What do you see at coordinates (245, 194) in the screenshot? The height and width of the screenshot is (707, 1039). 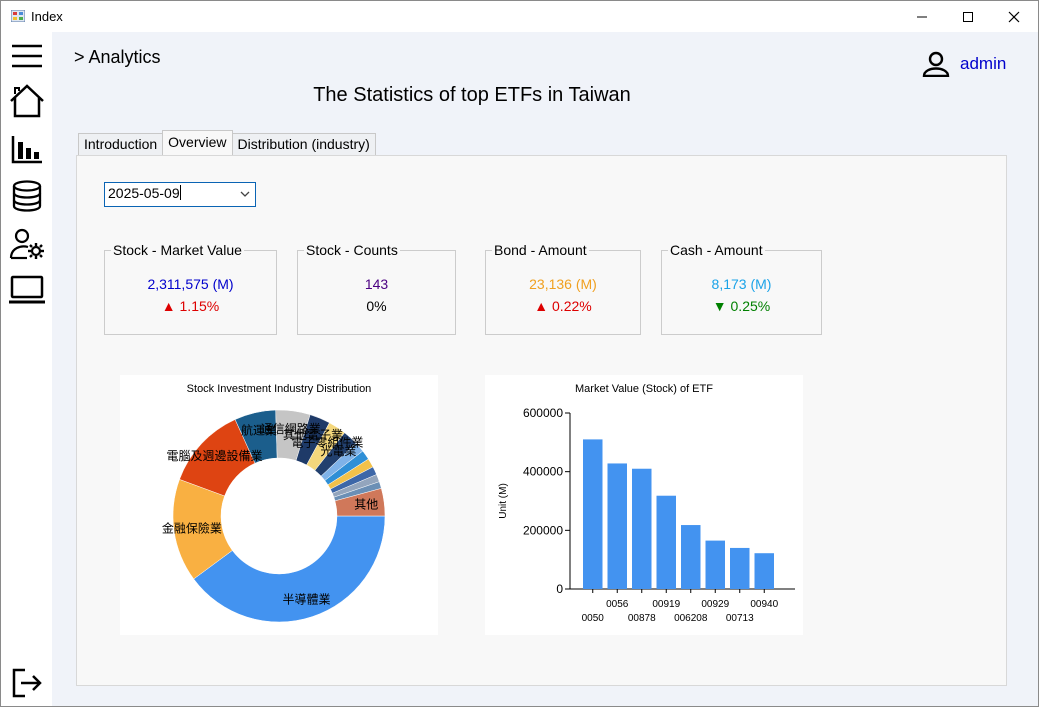 I see `chevron-down-icon` at bounding box center [245, 194].